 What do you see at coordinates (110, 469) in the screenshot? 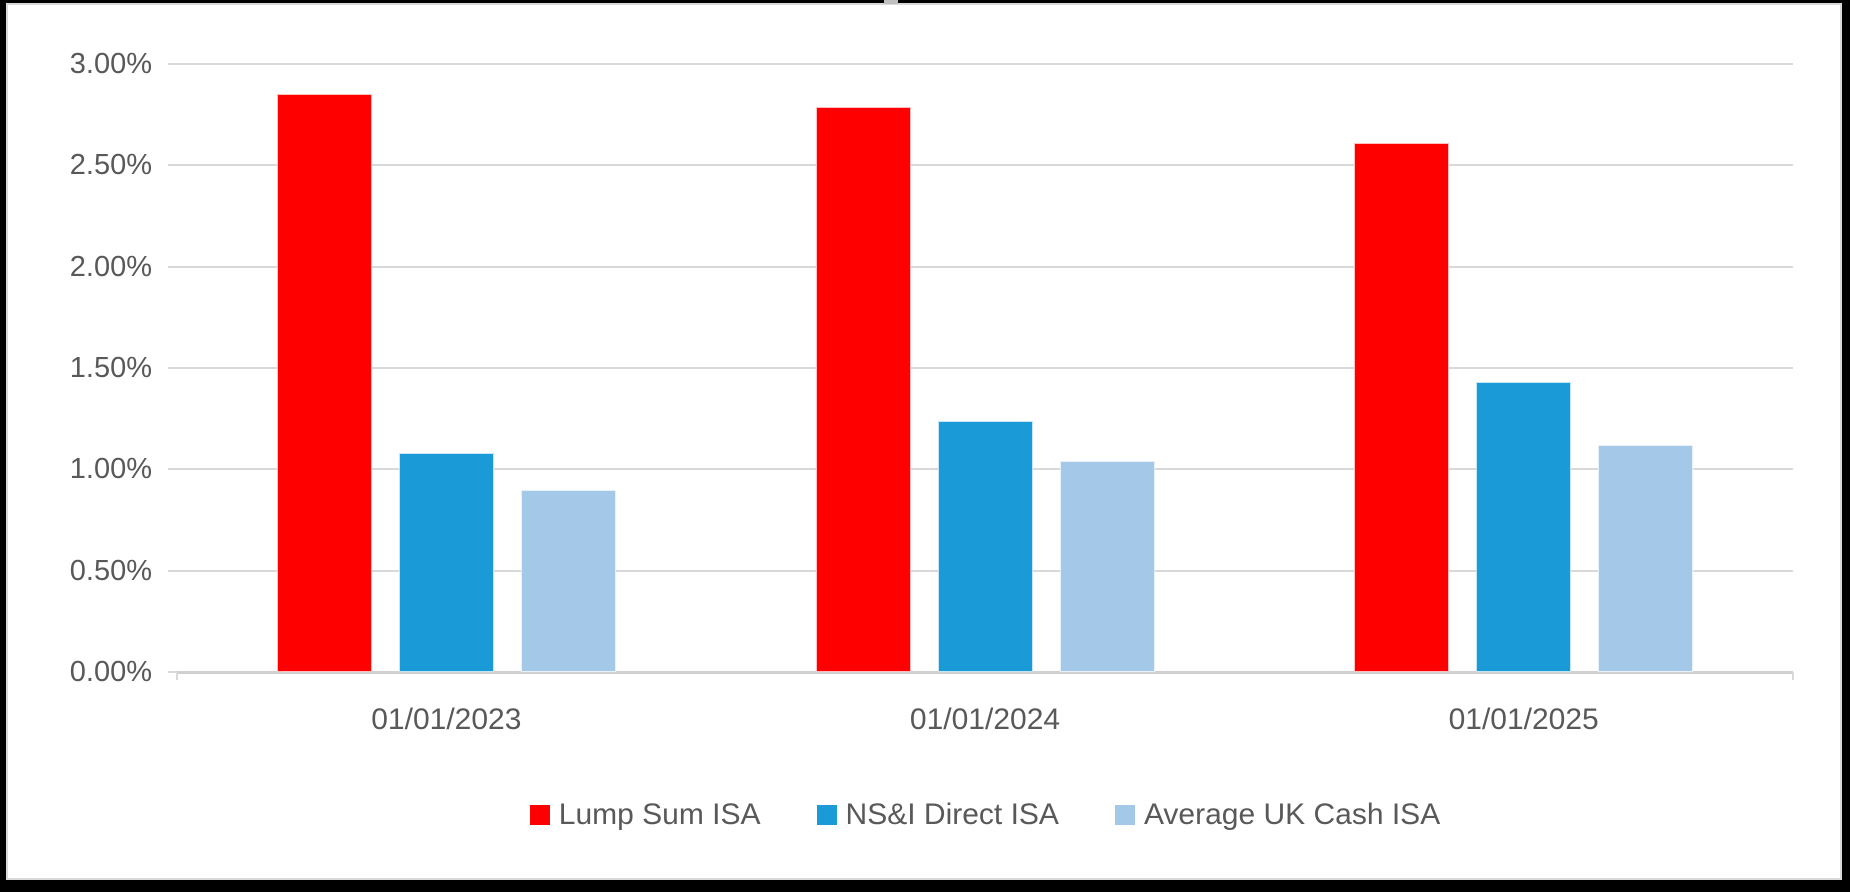
I see `y-axis-tick-label: 1.00%` at bounding box center [110, 469].